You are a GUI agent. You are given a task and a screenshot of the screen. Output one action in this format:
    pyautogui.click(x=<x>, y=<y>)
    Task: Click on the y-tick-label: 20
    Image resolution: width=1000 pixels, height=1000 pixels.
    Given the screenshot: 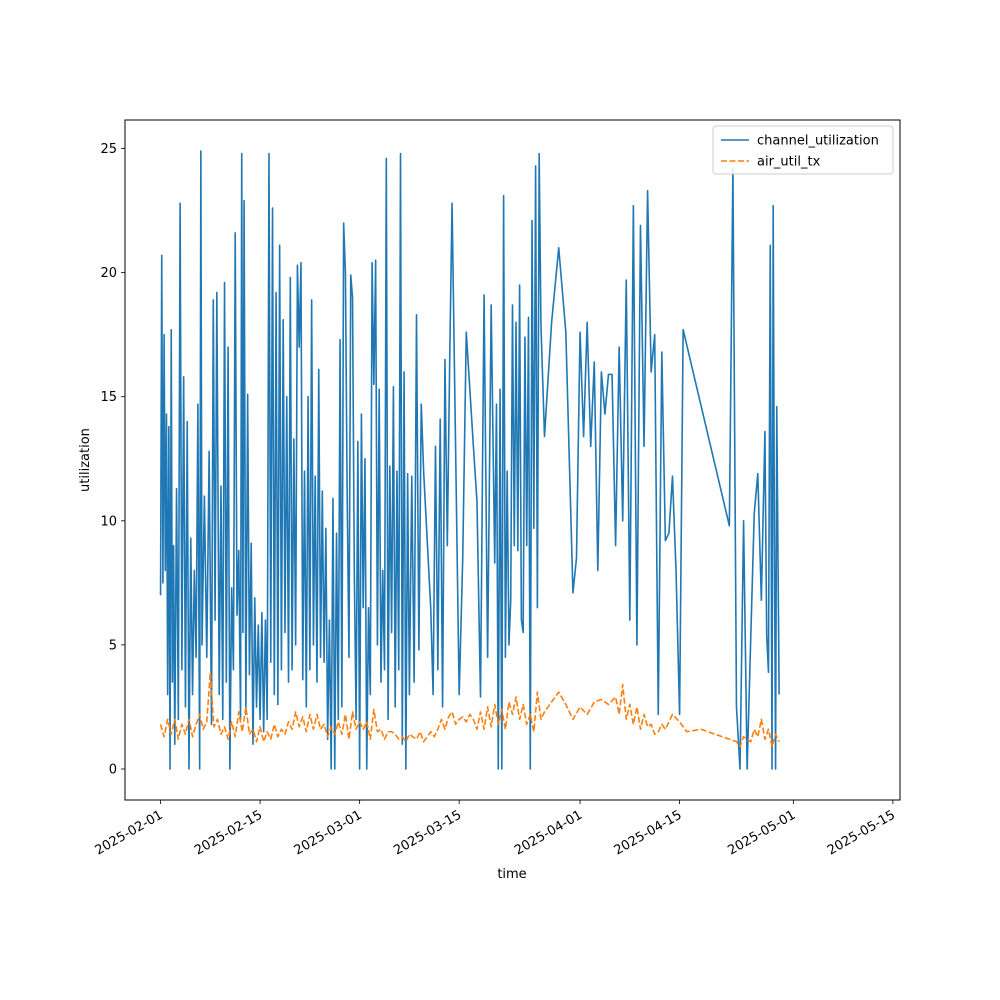 What is the action you would take?
    pyautogui.click(x=108, y=273)
    